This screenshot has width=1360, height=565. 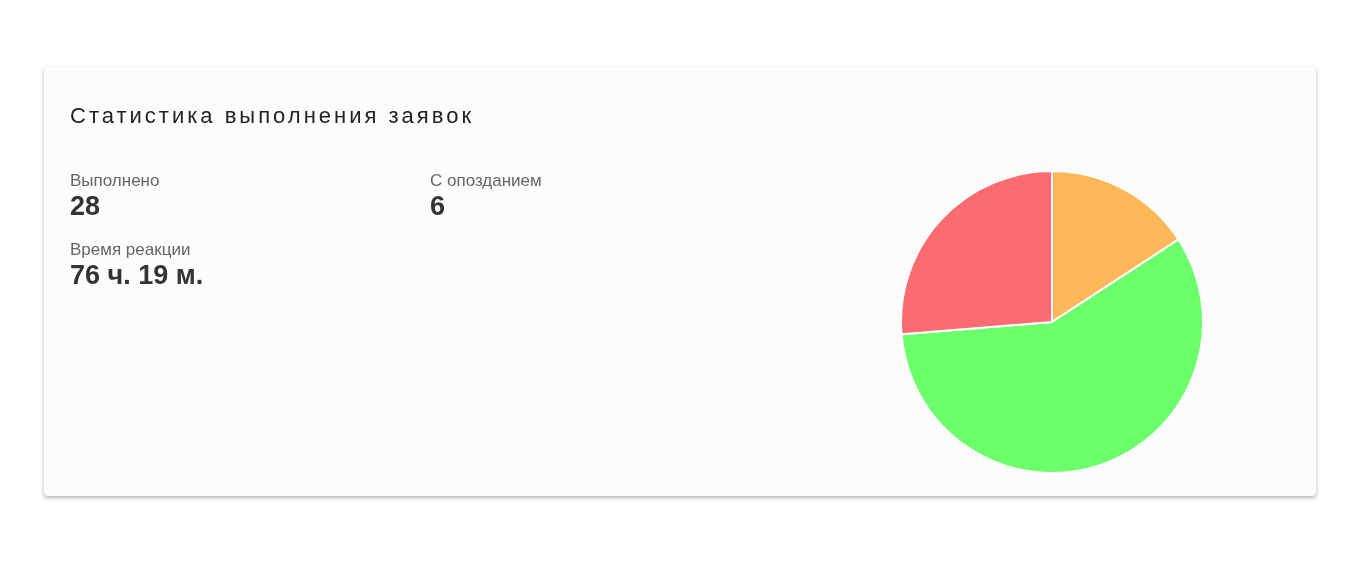 I want to click on text: 76 ч. 19 м., so click(x=137, y=275).